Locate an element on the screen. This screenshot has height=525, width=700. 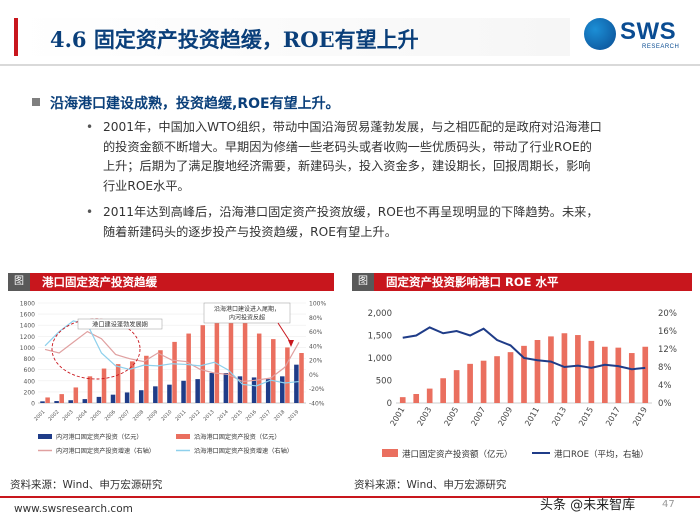
footer-rule is located at coordinates (350, 497).